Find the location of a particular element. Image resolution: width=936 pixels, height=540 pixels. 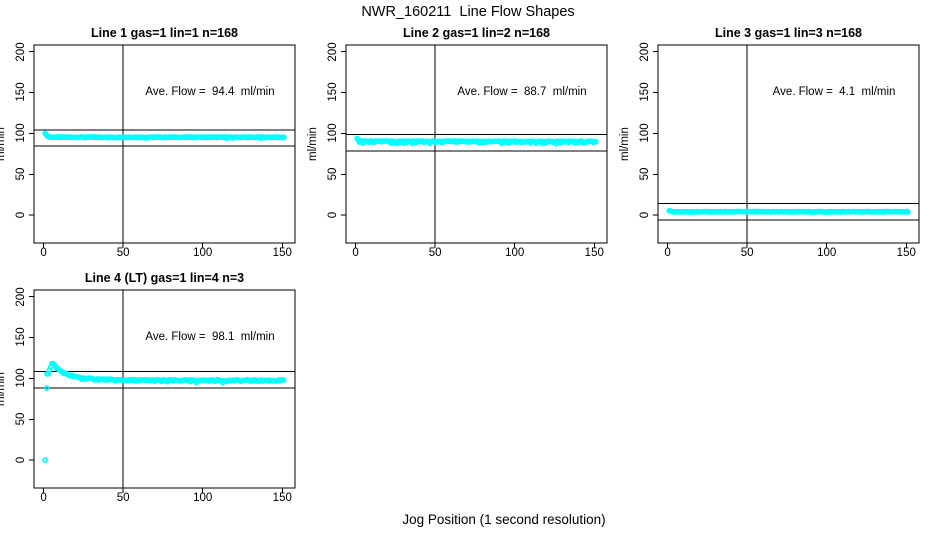

ave-flow-annotation: Ave. Flow = 94.4 ml/min is located at coordinates (210, 92).